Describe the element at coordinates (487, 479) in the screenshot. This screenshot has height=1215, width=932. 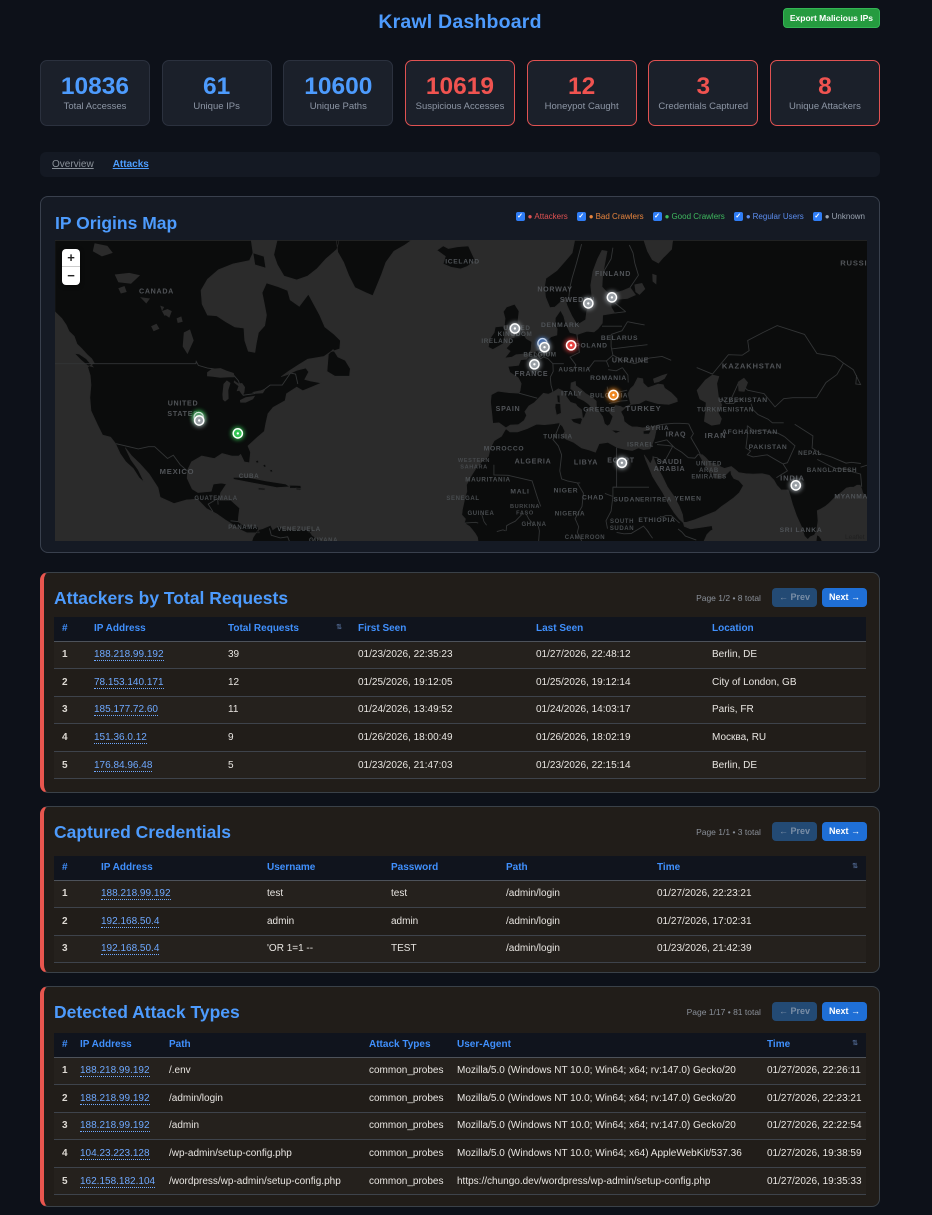
I see `svg-text: MAURITANIA` at that location.